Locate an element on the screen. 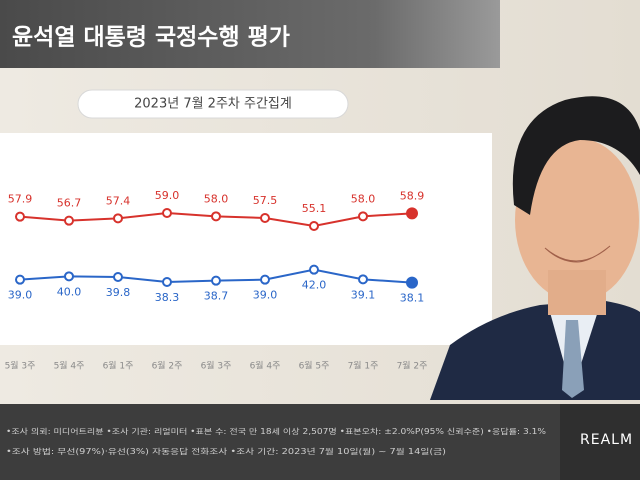  value-label: 39.1 is located at coordinates (363, 294).